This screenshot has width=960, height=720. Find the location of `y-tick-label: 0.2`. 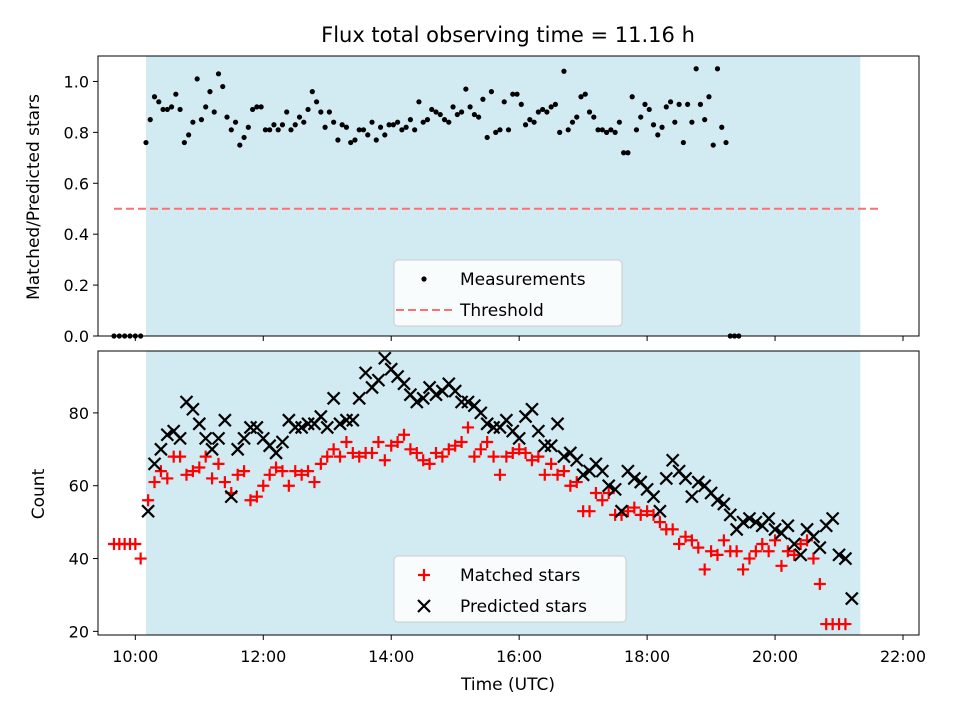

y-tick-label: 0.2 is located at coordinates (76, 285).